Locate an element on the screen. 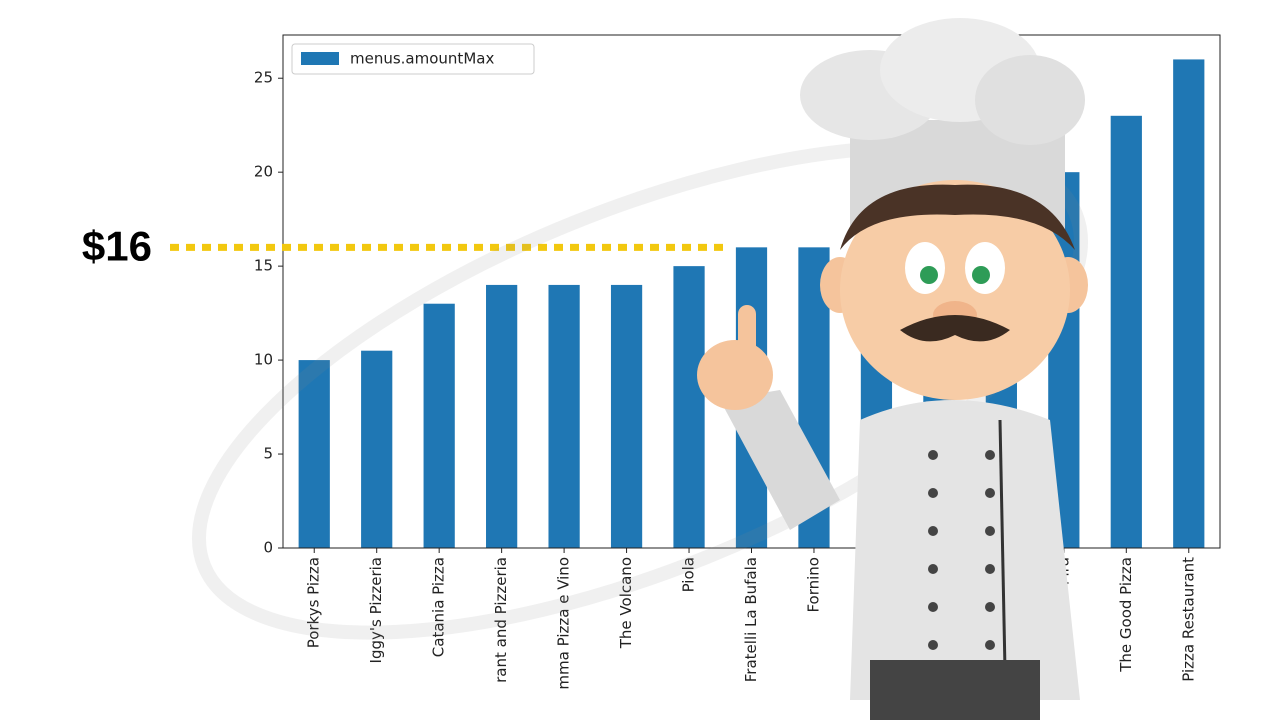  y-tick-label: 0 is located at coordinates (268, 548).